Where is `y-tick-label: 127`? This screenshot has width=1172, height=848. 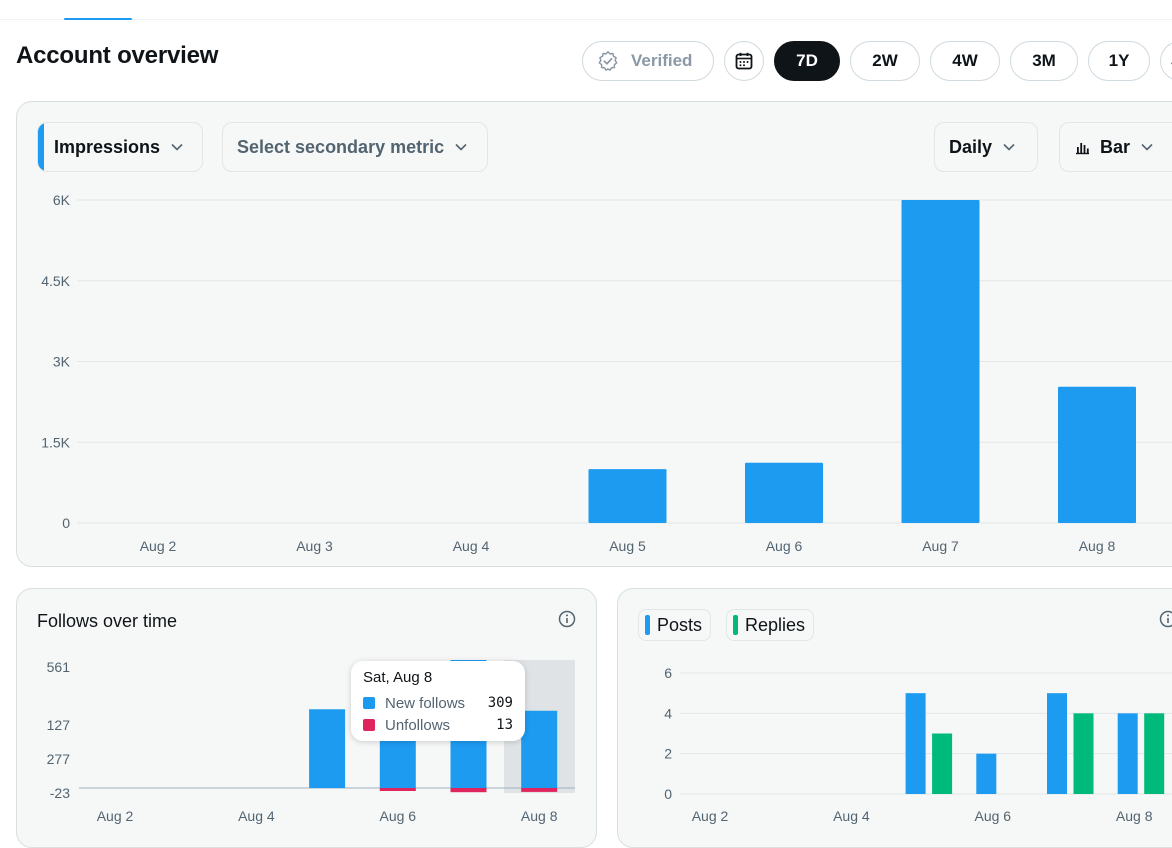 y-tick-label: 127 is located at coordinates (59, 725).